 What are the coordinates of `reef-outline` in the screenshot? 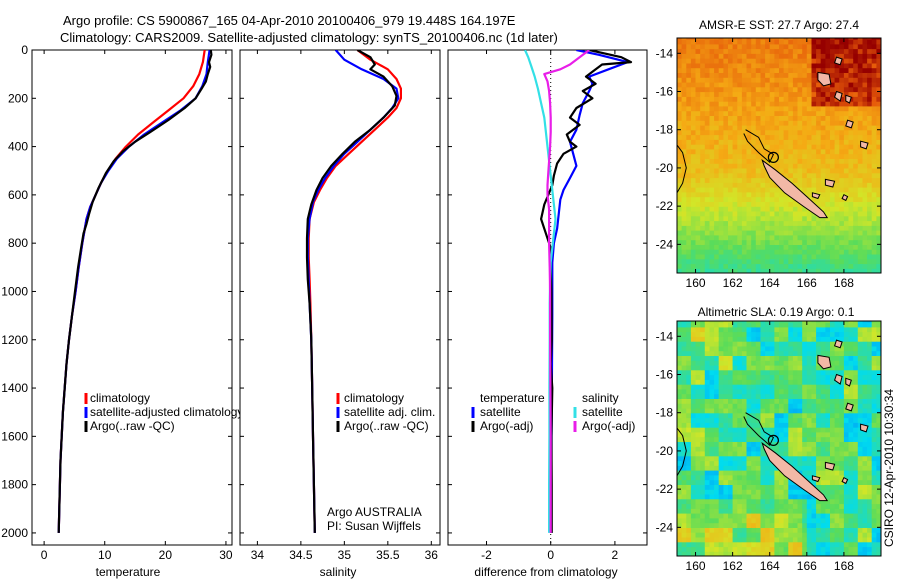 It's located at (759, 429).